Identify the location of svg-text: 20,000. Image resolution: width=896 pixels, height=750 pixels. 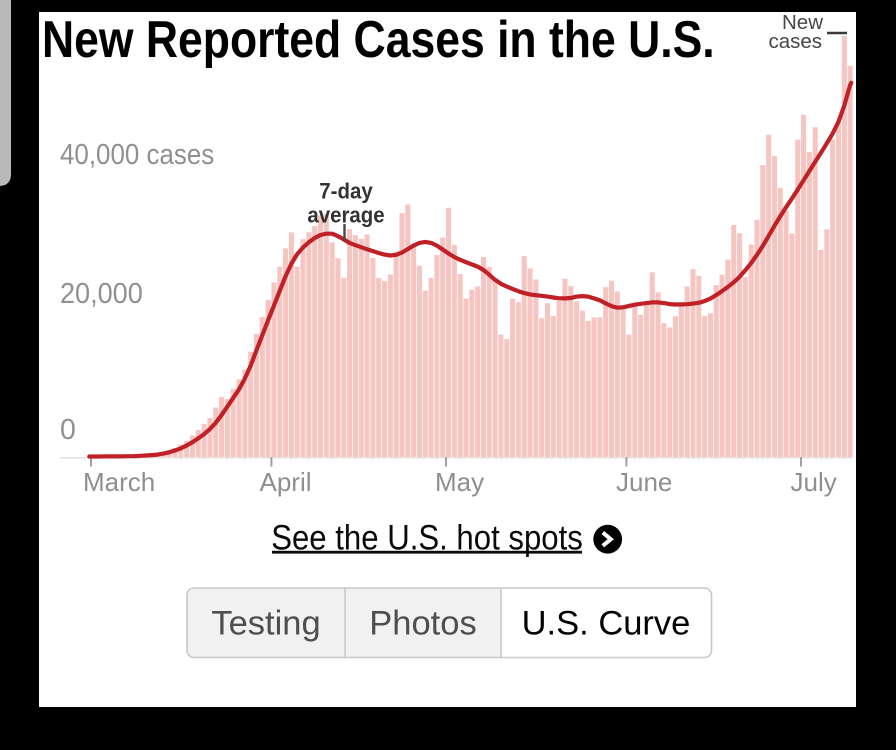
(101, 293).